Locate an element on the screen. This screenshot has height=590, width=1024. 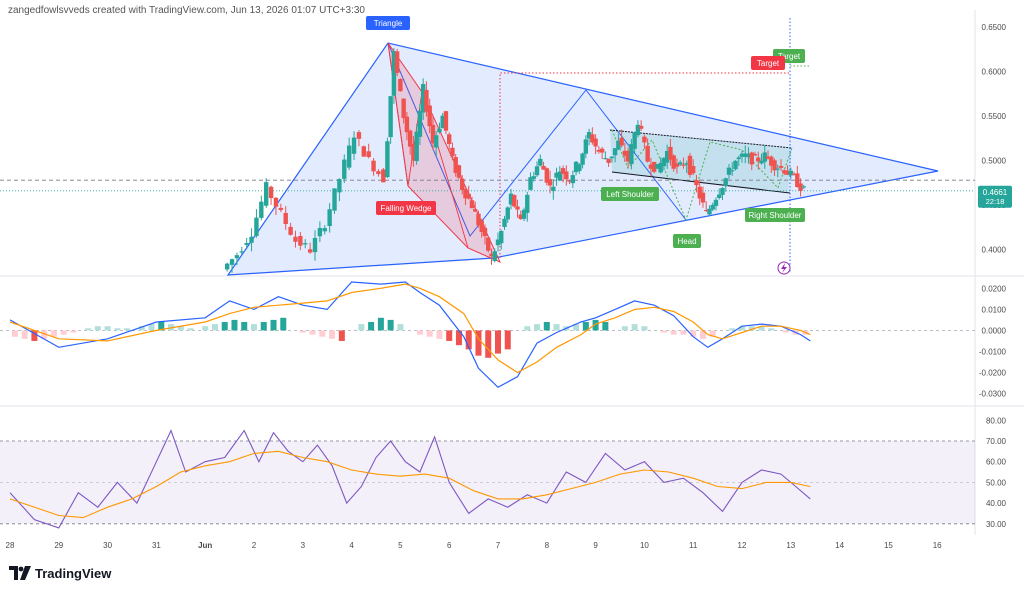
macd-scale: 0.0200 0.0100 0.0000 -0.0100 -0.0200 -0.0300 is located at coordinates (993, 341).